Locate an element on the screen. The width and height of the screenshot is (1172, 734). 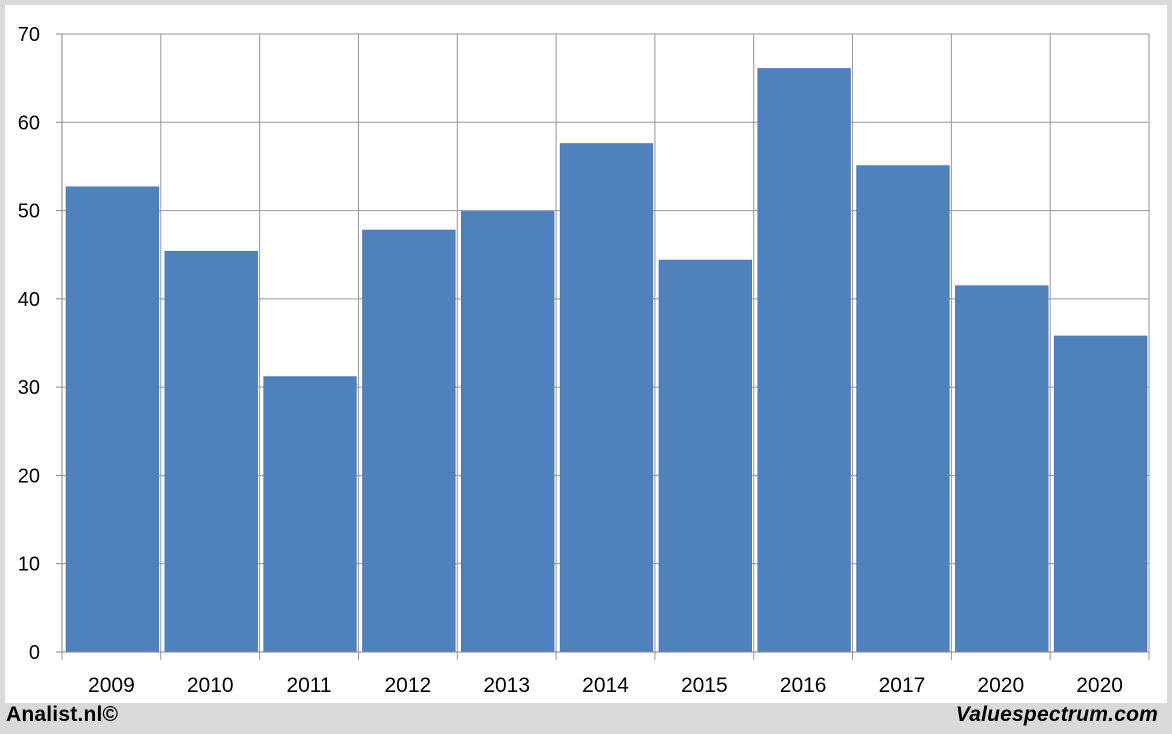
y-tick-label: 10 is located at coordinates (29, 565).